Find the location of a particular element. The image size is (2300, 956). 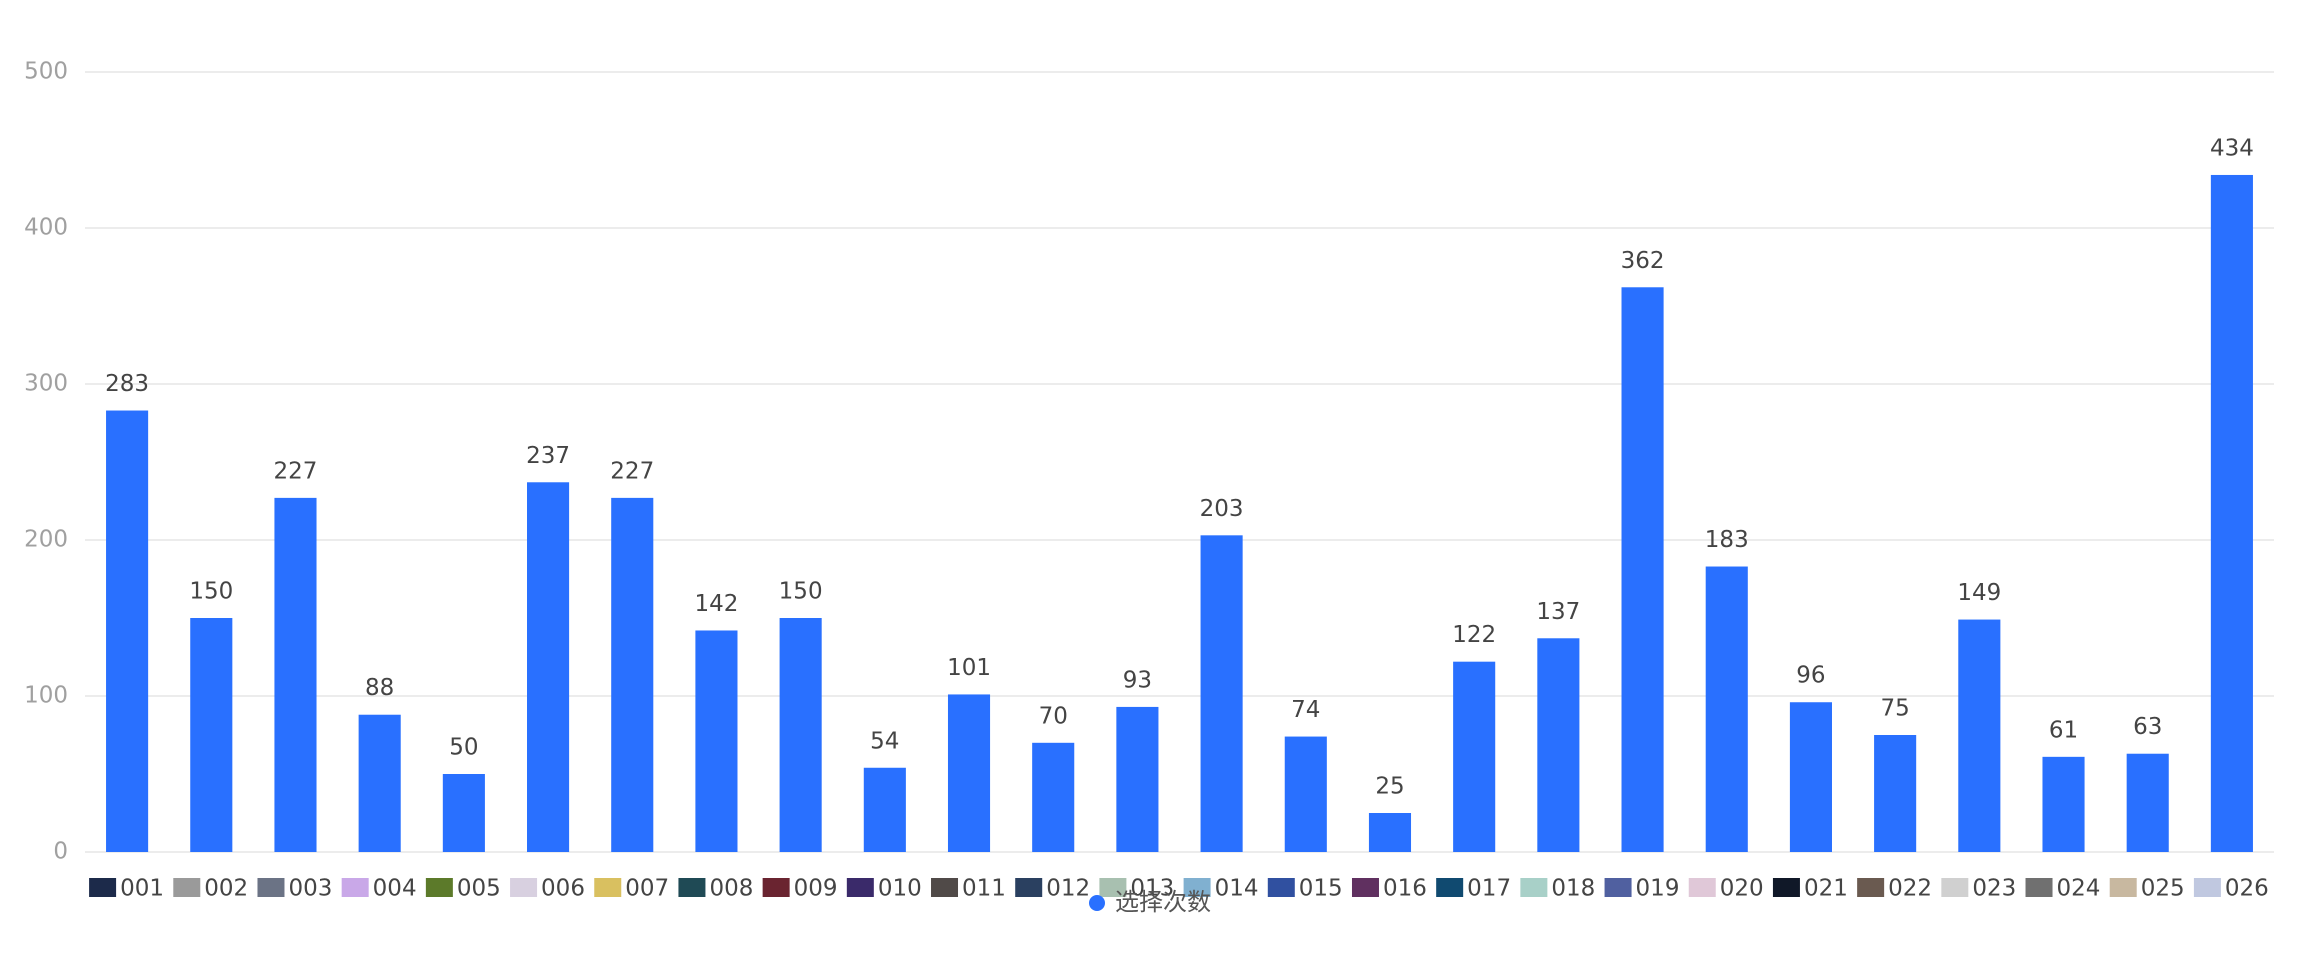

y-tick-label: 500 is located at coordinates (46, 72).